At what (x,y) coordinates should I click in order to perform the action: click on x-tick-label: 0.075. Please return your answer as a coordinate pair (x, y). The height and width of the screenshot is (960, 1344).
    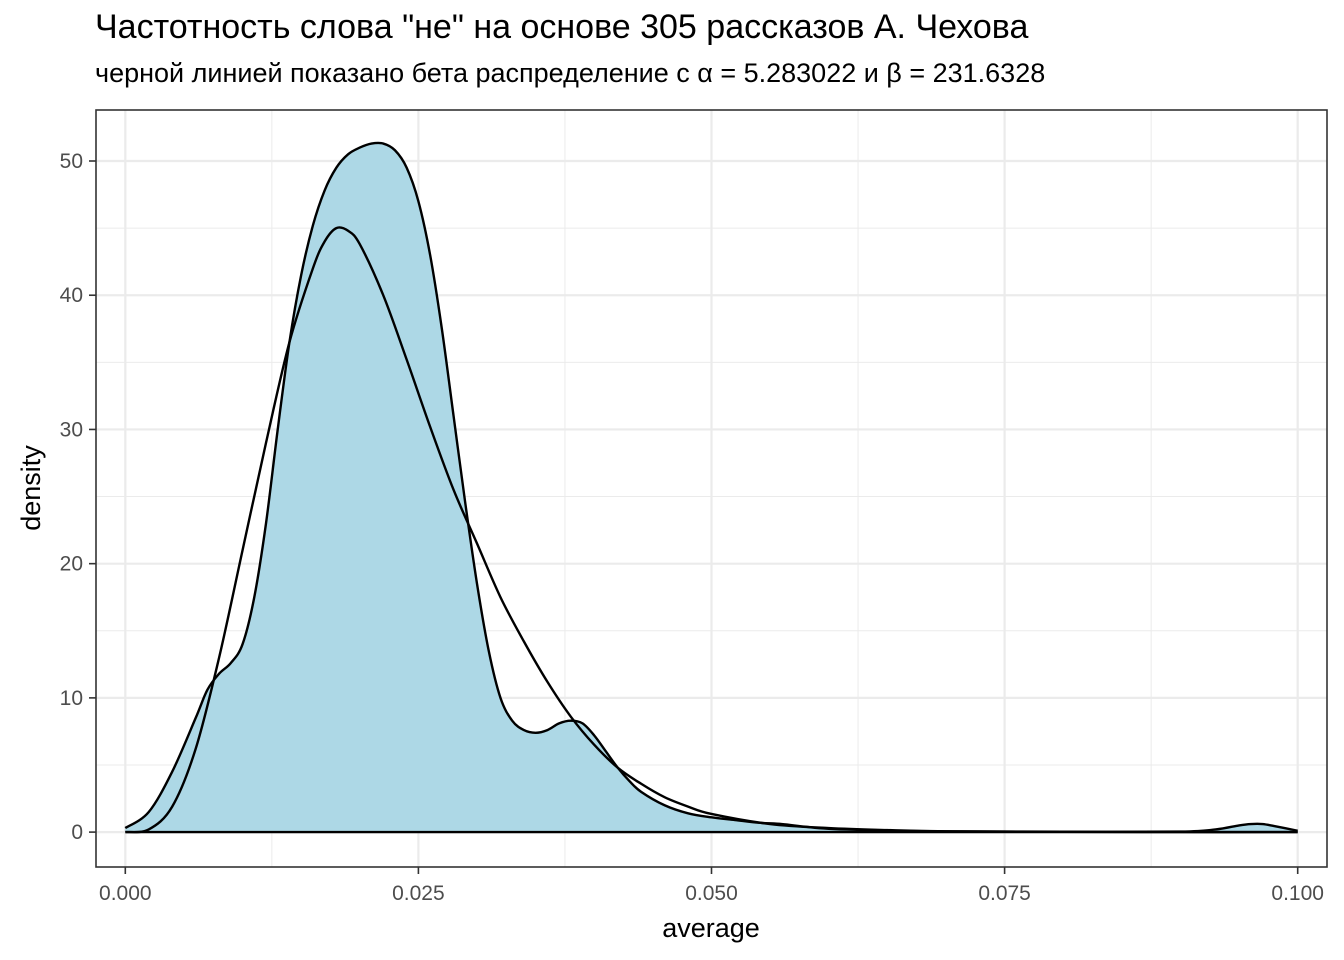
    Looking at the image, I should click on (1004, 893).